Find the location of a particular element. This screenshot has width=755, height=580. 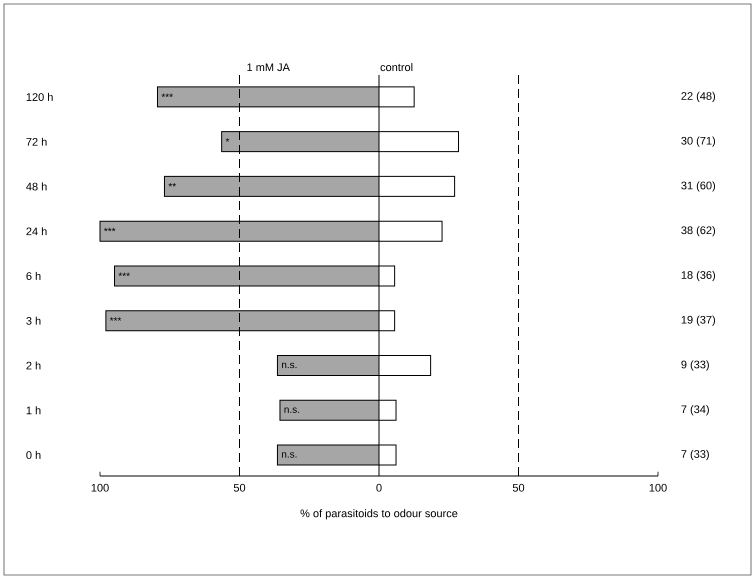

y-tick-label: 48 h is located at coordinates (36, 186).